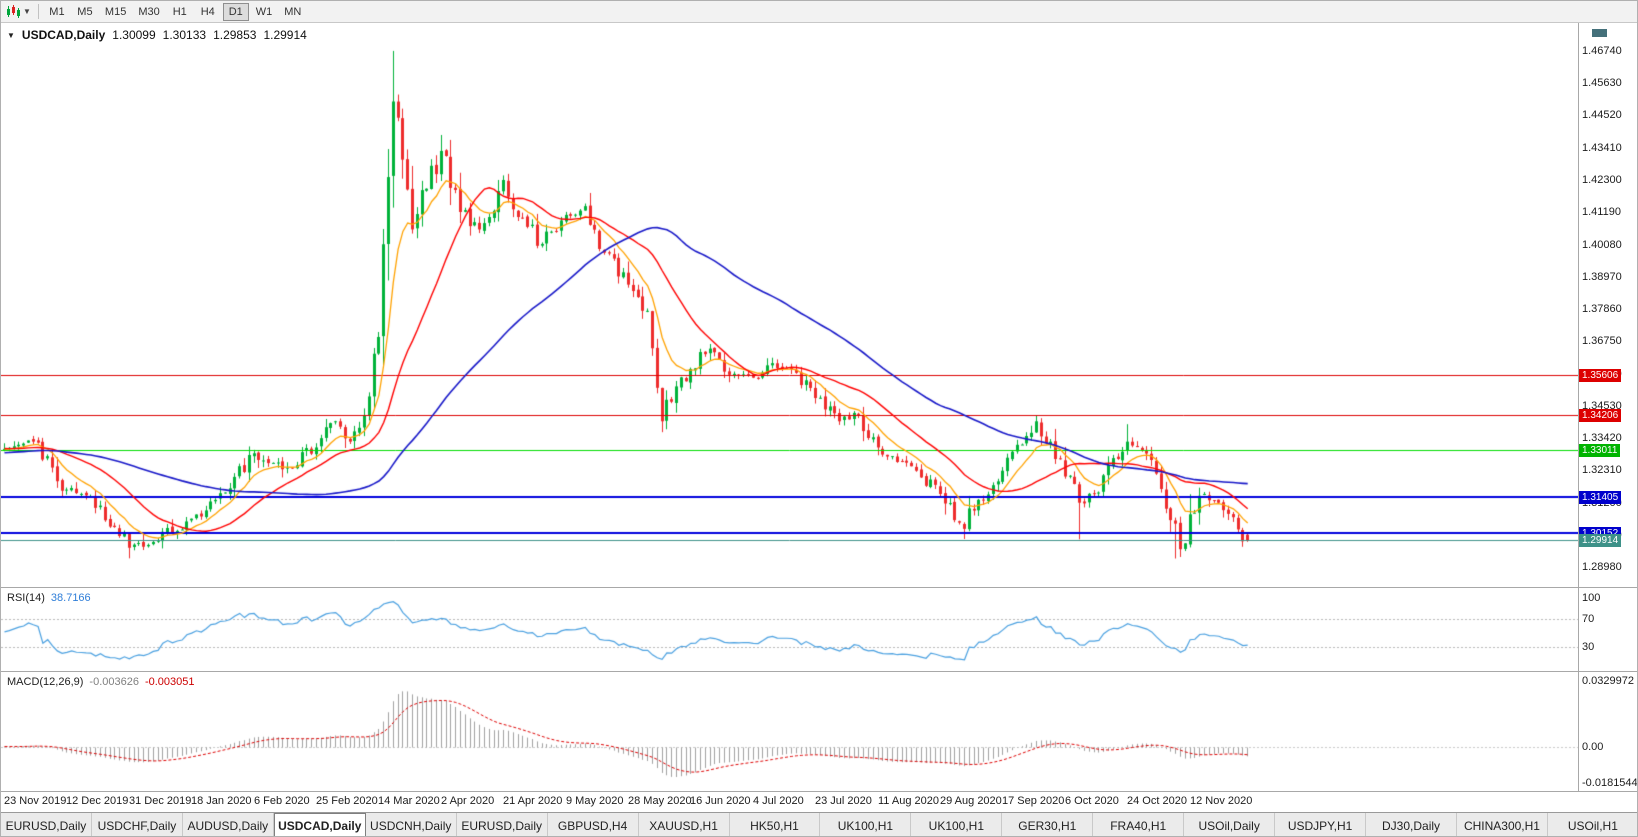 This screenshot has height=837, width=1638. I want to click on price-axis-label: 1.45630, so click(1602, 83).